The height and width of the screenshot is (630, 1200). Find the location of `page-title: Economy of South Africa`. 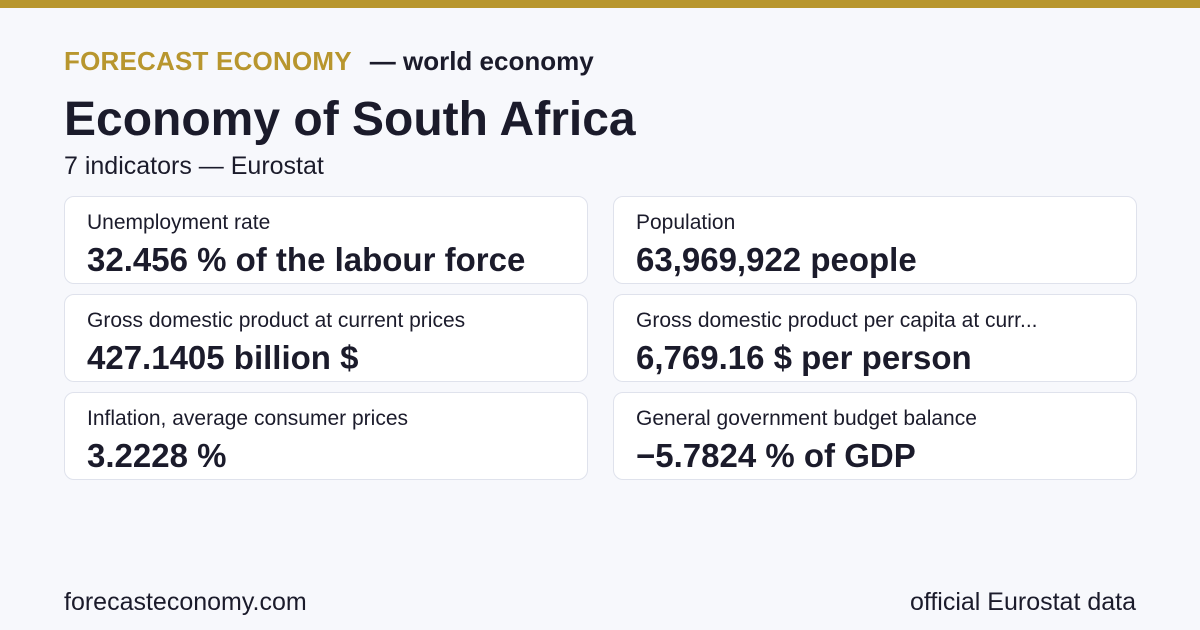

page-title: Economy of South Africa is located at coordinates (350, 119).